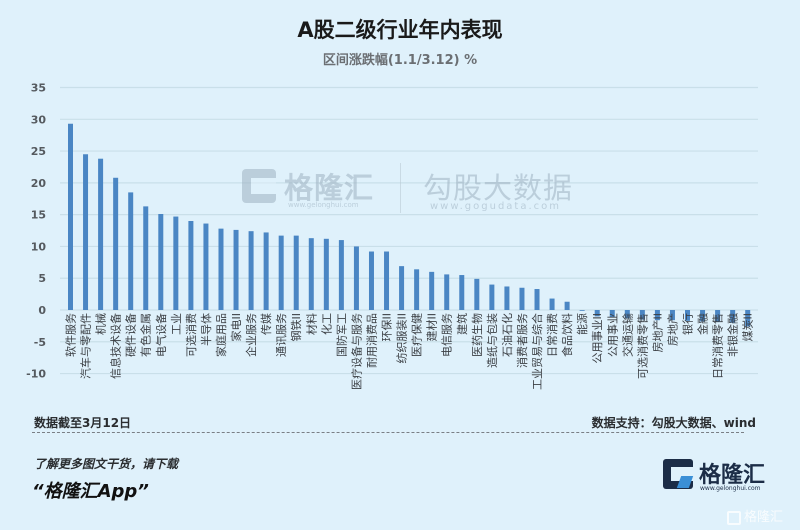 Image resolution: width=800 pixels, height=530 pixels. Describe the element at coordinates (496, 206) in the screenshot. I see `watermark-brand2-url: www.gogudata.com` at that location.